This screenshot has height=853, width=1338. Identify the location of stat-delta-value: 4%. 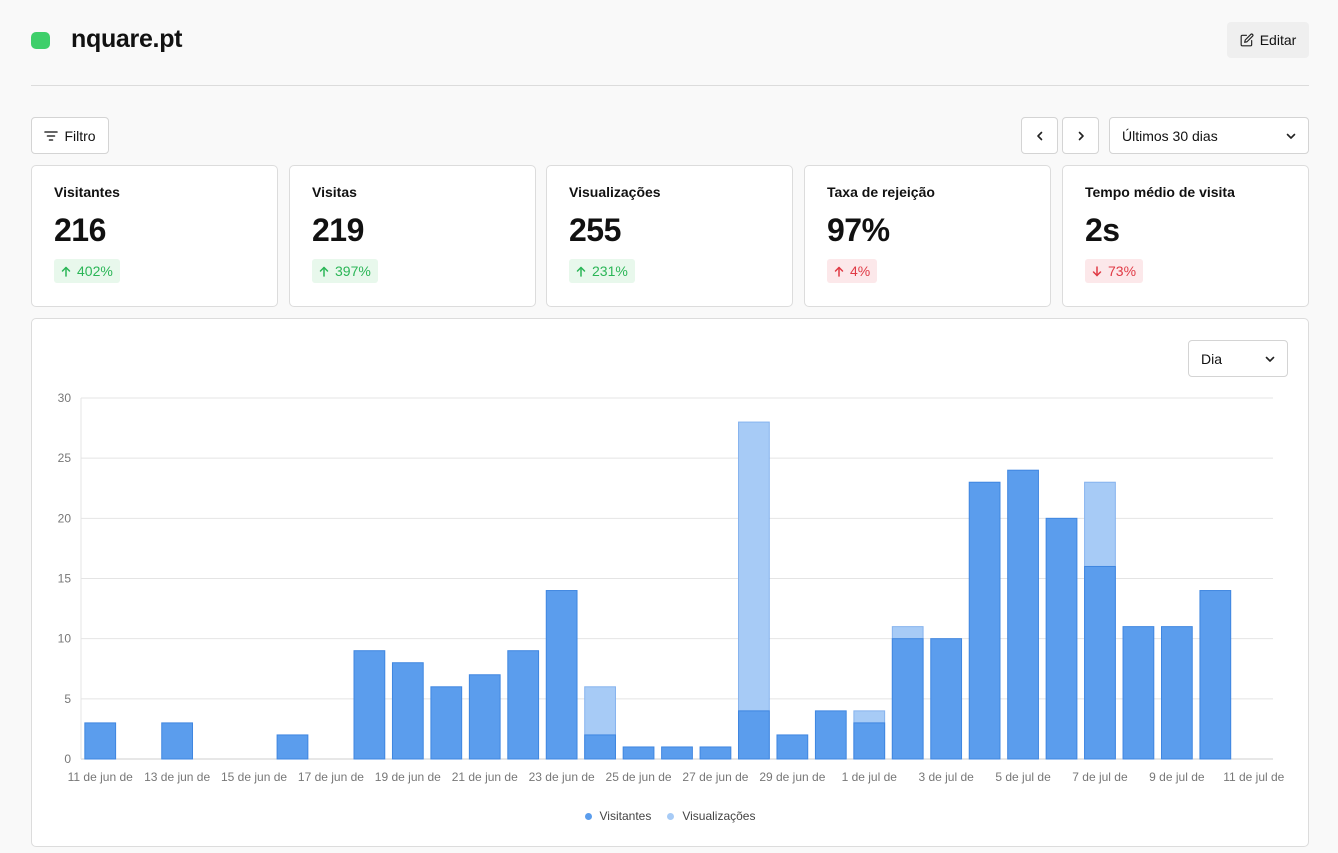
(860, 271).